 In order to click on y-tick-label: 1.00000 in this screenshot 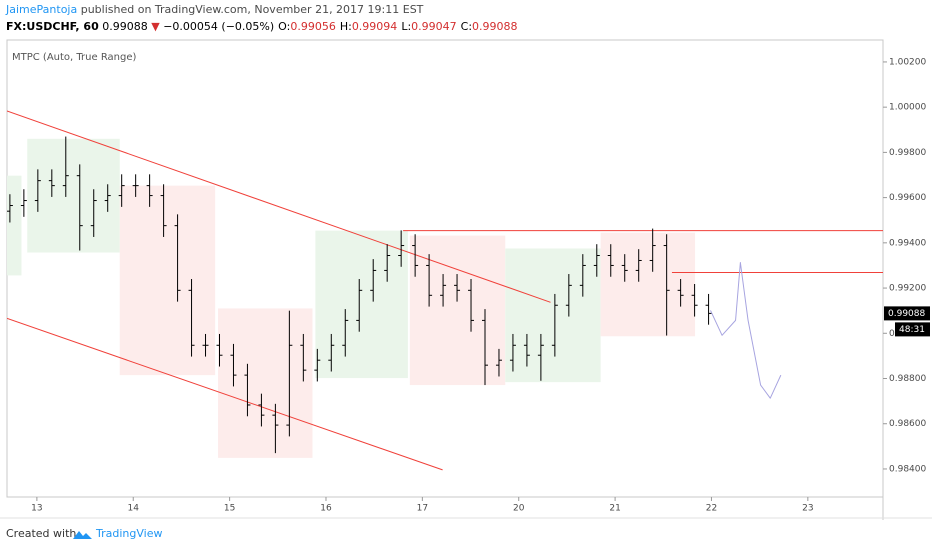, I will do `click(907, 108)`.